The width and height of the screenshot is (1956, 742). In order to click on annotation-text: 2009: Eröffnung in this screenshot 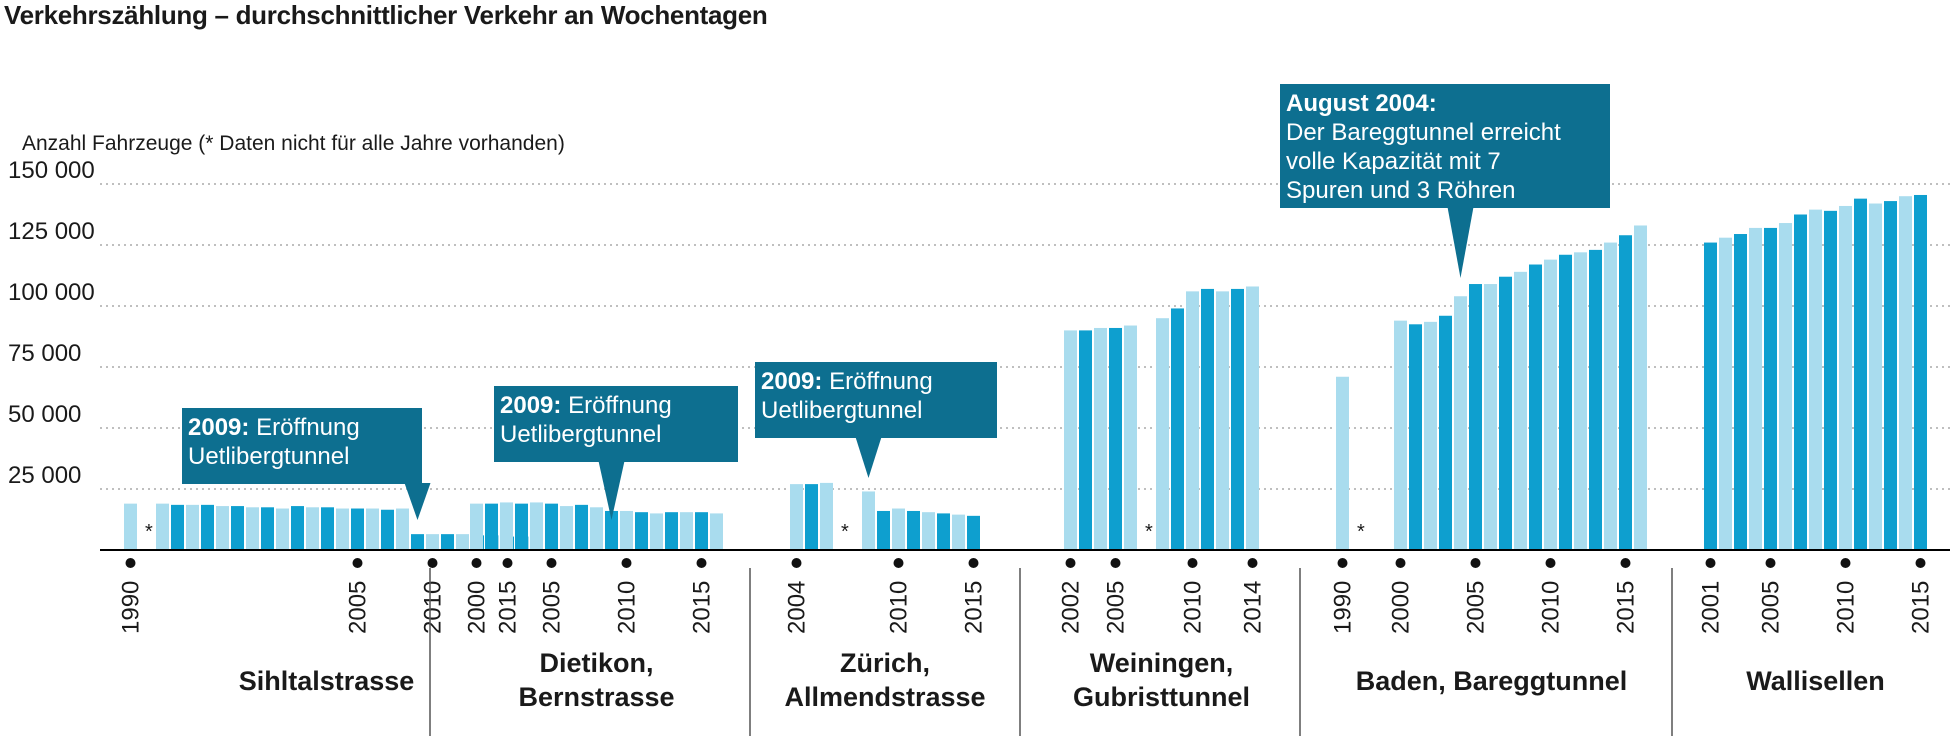, I will do `click(586, 405)`.